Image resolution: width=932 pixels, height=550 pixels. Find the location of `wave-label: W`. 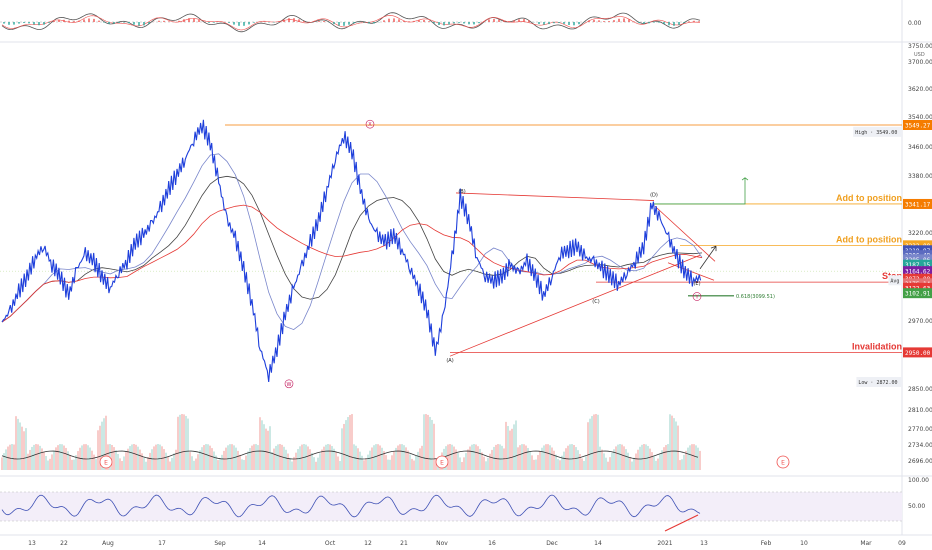

wave-label: W is located at coordinates (289, 385).